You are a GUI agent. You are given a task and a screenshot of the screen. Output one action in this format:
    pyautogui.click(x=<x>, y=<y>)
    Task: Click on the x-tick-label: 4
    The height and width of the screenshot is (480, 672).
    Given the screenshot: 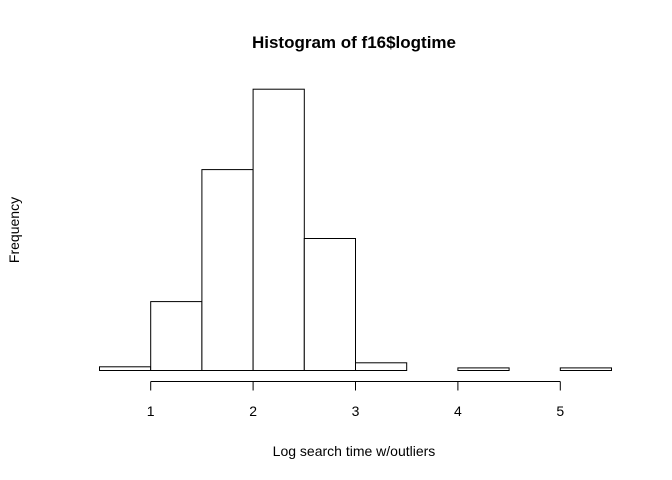 What is the action you would take?
    pyautogui.click(x=458, y=411)
    